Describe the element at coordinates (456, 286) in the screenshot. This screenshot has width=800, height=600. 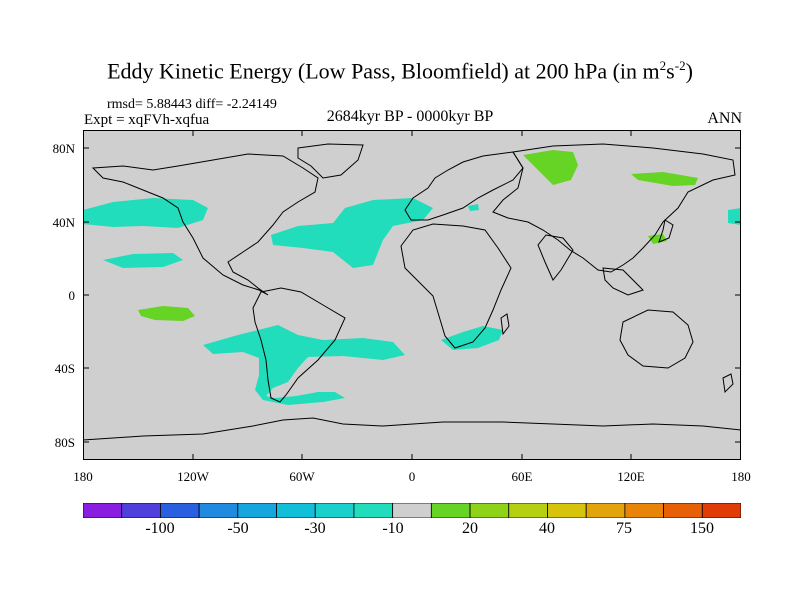
I see `coast-africa` at that location.